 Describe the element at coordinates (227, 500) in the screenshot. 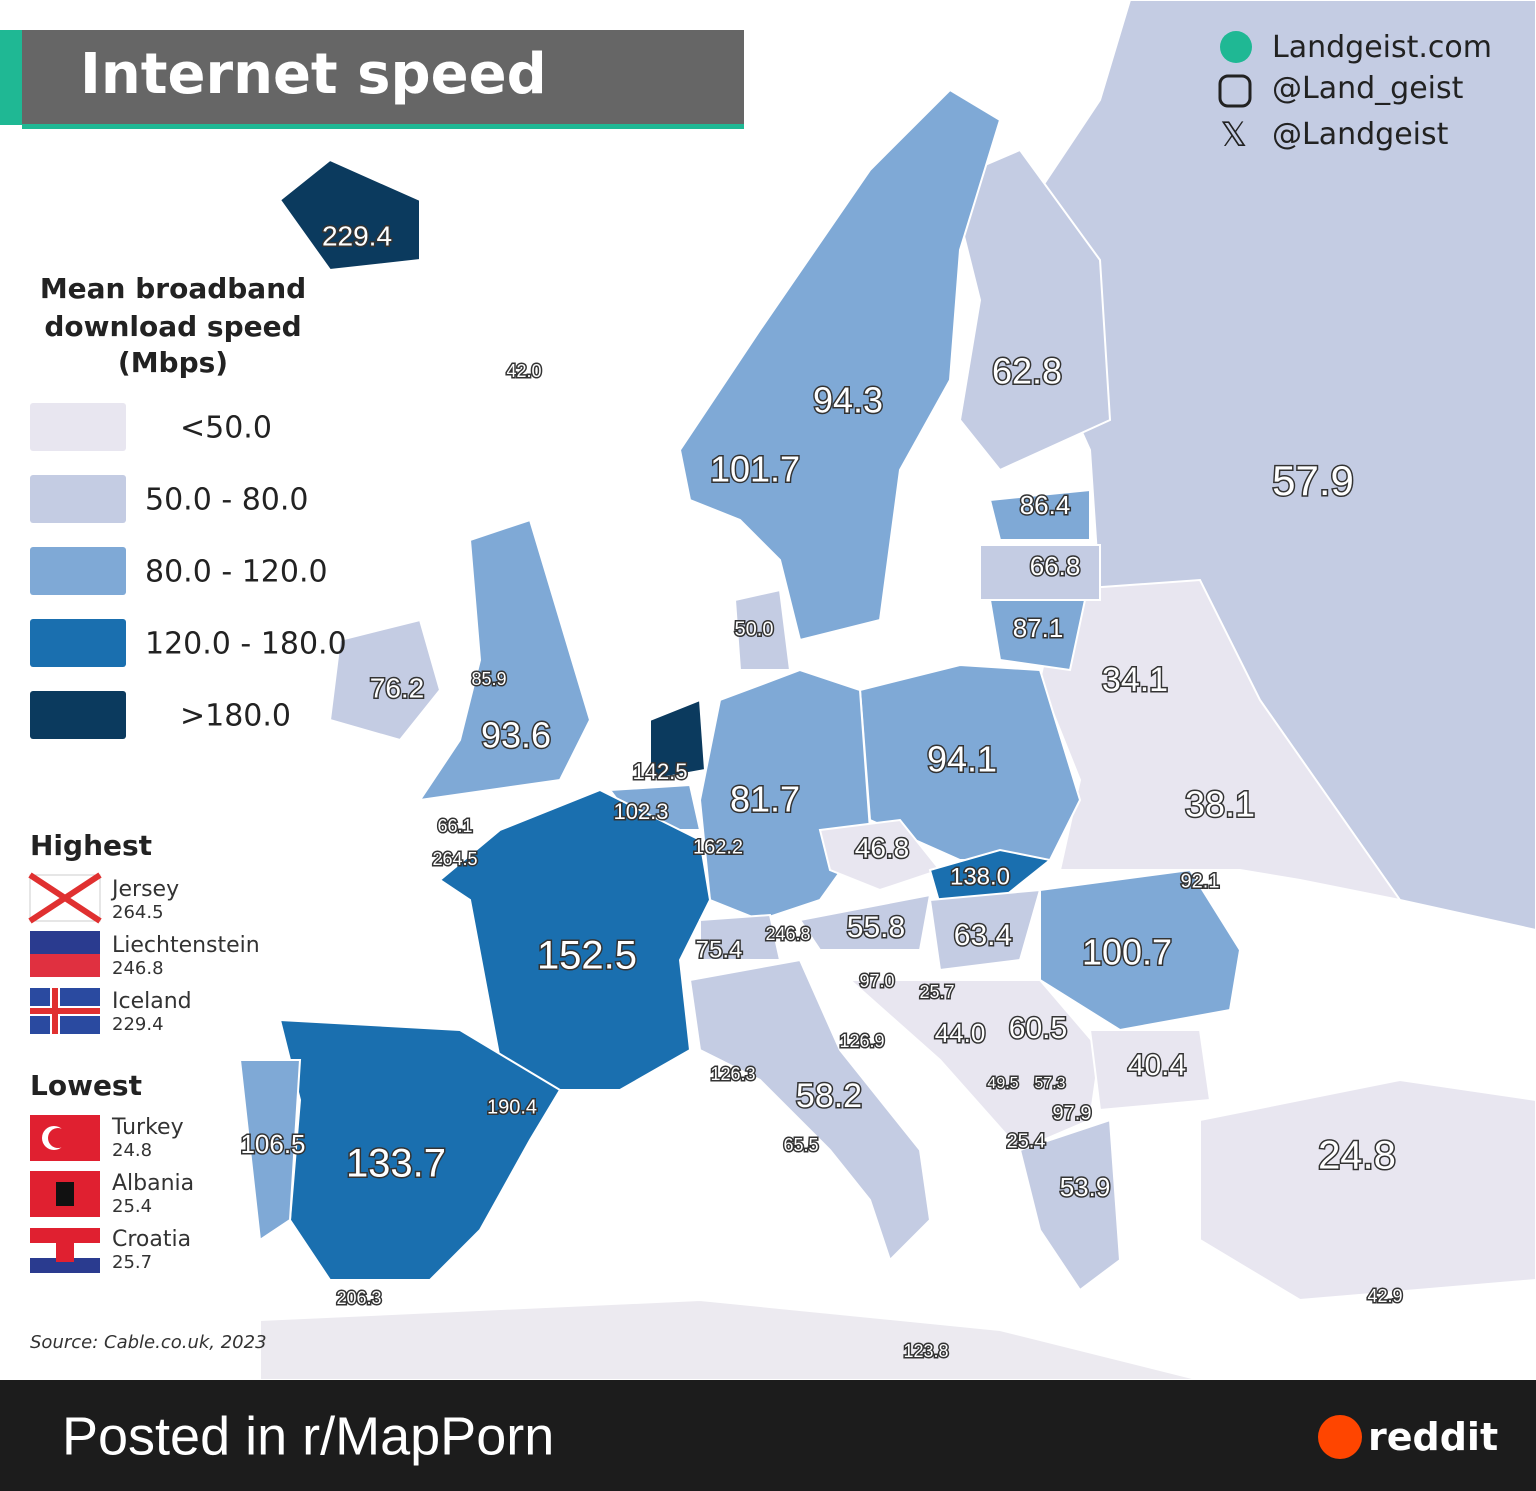

I see `legend-label: 50.0 - 80.0` at that location.